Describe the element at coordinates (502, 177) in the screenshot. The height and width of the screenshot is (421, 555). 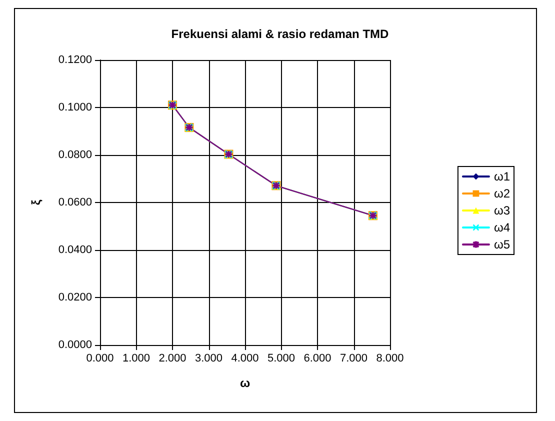
I see `legend-label: ω1` at that location.